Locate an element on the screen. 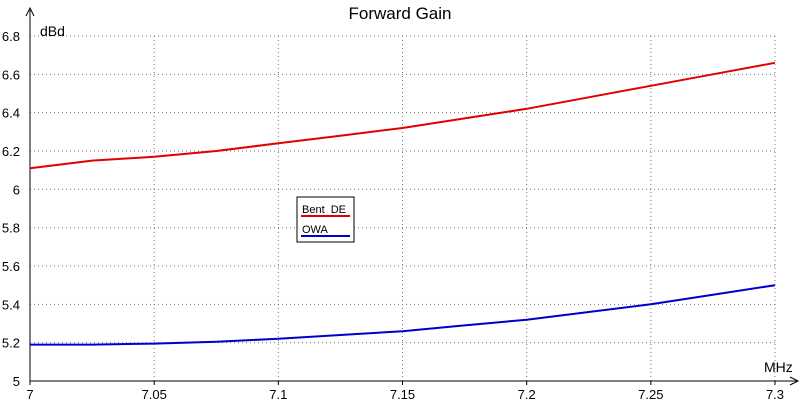 This screenshot has width=800, height=400. x-tick-label: 7 is located at coordinates (29, 393).